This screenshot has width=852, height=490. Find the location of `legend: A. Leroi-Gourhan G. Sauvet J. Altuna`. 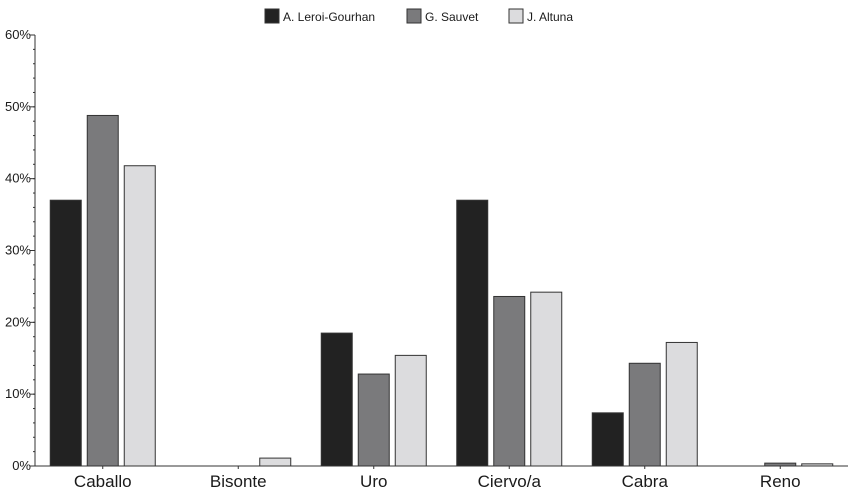

legend: A. Leroi-Gourhan G. Sauvet J. Altuna is located at coordinates (418, 16).